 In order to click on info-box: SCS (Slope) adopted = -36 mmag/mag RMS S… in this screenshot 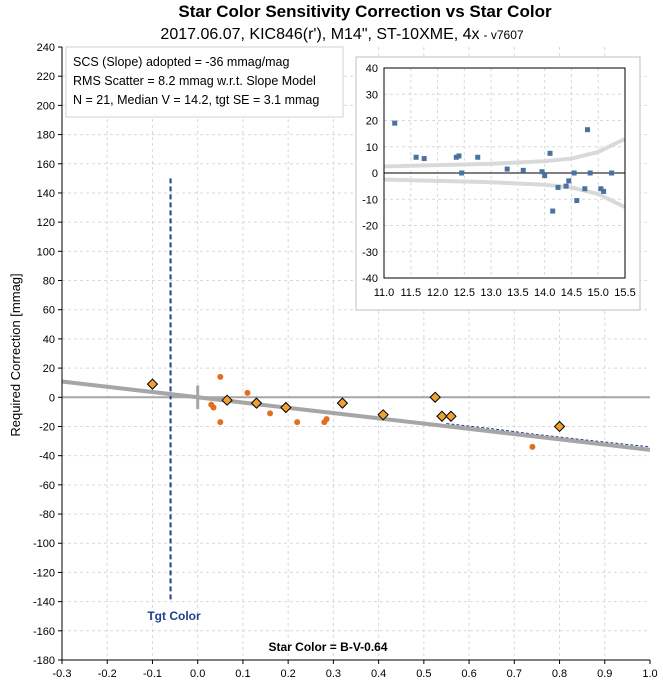, I will do `click(204, 82)`.